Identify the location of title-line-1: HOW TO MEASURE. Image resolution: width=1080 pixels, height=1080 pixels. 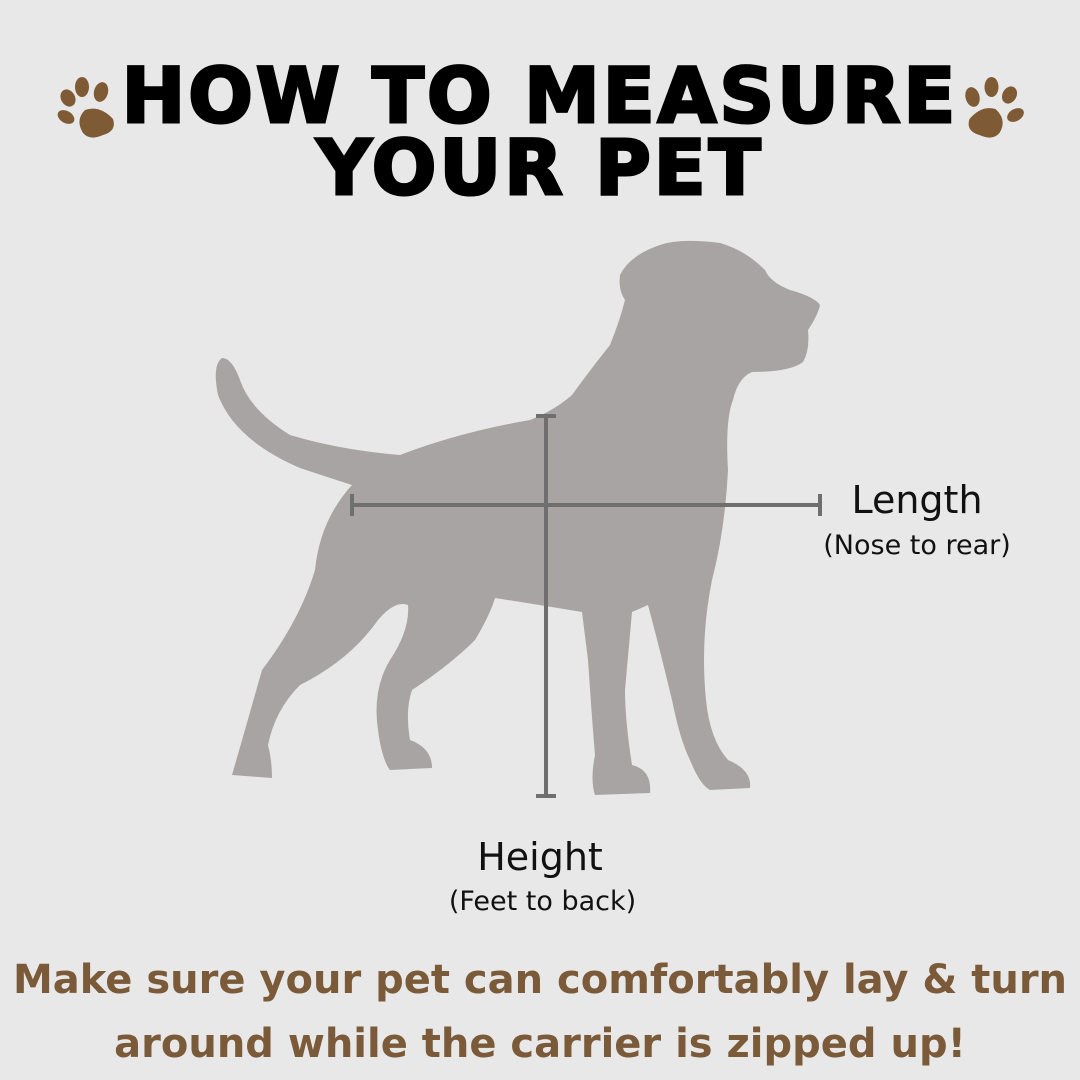
(539, 95).